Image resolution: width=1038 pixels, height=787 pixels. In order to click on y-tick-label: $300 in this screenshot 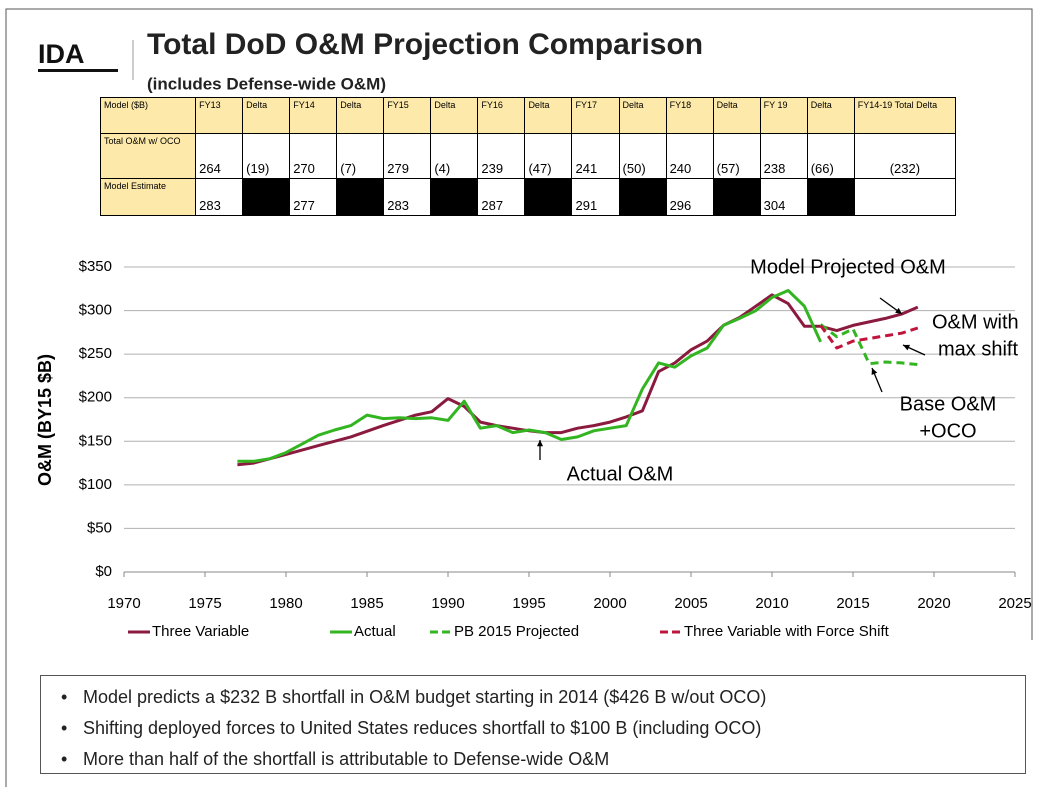, I will do `click(95, 310)`.